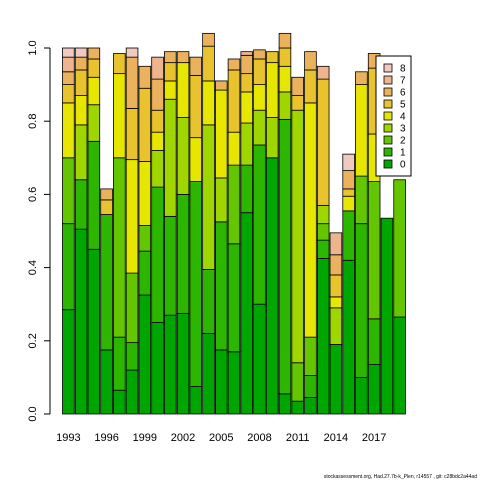 This screenshot has height=480, width=480. What do you see at coordinates (33, 121) in the screenshot?
I see `y-tick-label: 0.8` at bounding box center [33, 121].